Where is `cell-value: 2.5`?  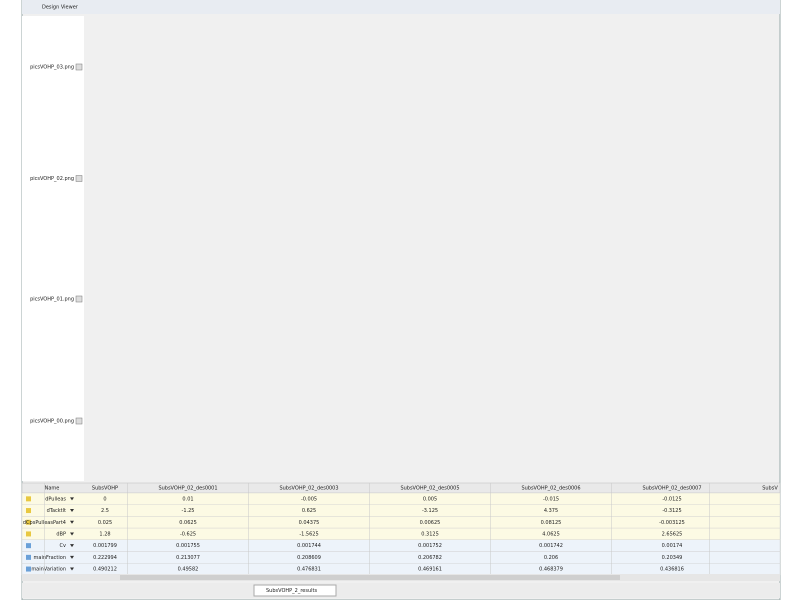 cell-value: 2.5 is located at coordinates (105, 511).